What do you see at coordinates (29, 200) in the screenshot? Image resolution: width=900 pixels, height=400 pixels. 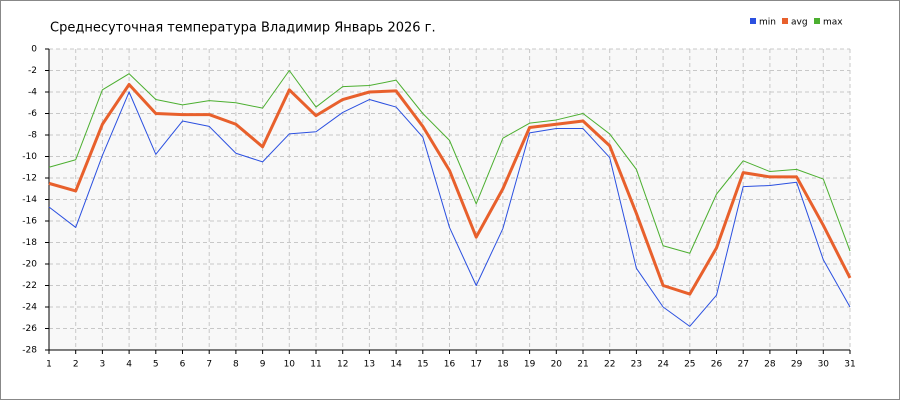 I see `y-tick-label: -14` at bounding box center [29, 200].